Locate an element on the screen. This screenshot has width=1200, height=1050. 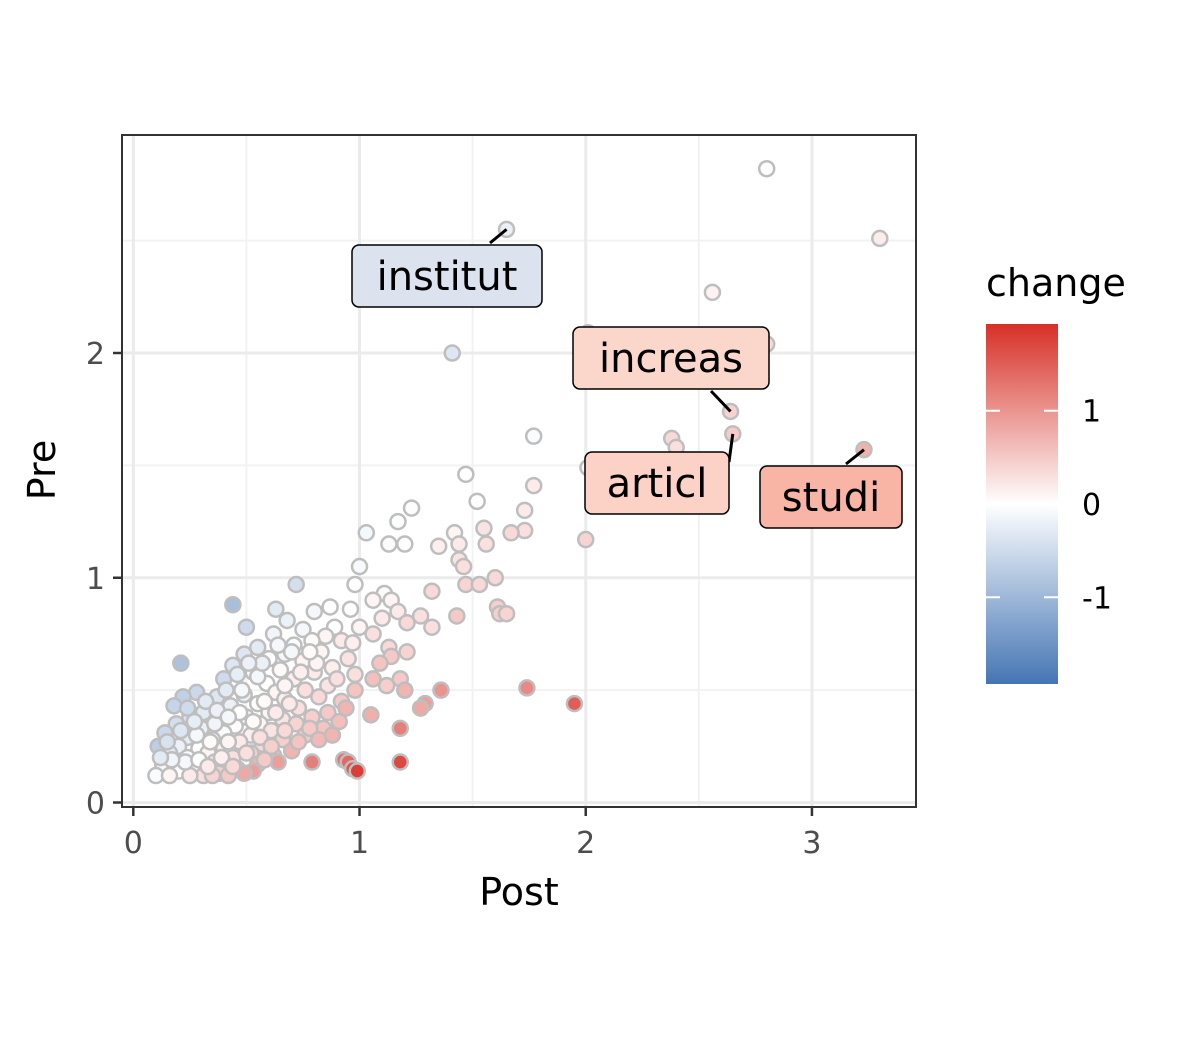
y-tick-label: 2 is located at coordinates (95, 354).